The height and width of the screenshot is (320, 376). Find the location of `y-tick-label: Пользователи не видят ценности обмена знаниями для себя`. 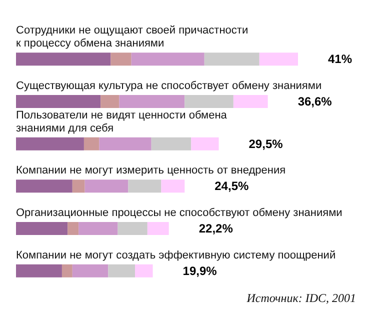

y-tick-label: Пользователи не видят ценности обмена знаниями для себя is located at coordinates (122, 121).